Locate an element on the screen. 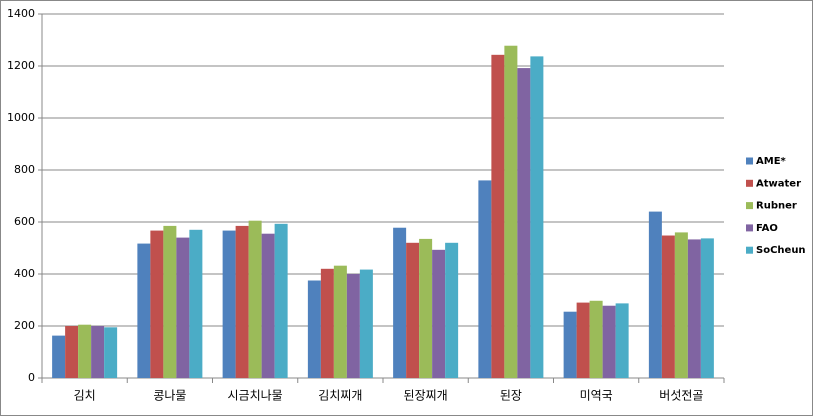 The height and width of the screenshot is (416, 813). x-tick-label: 김치찌개 is located at coordinates (340, 396).